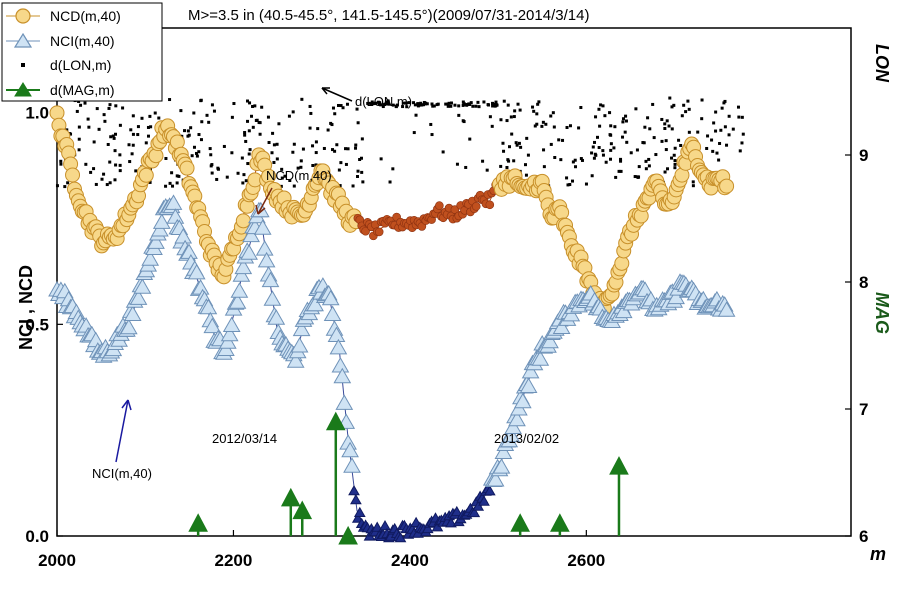 The height and width of the screenshot is (591, 900). I want to click on y-tick-label-left: 0.0, so click(37, 536).